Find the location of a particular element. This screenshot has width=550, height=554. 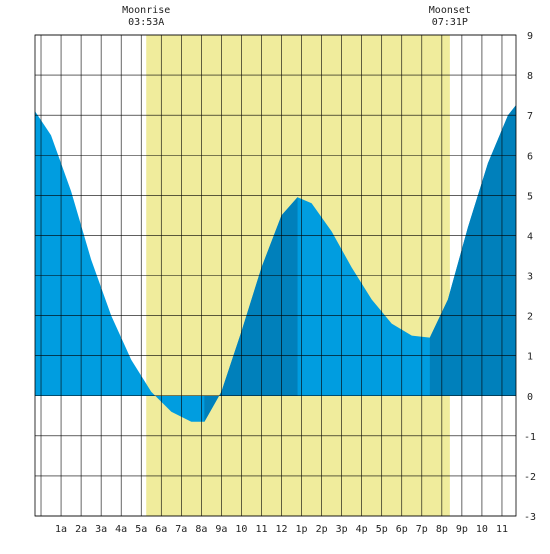

y-tick-label: -1 is located at coordinates (530, 437).